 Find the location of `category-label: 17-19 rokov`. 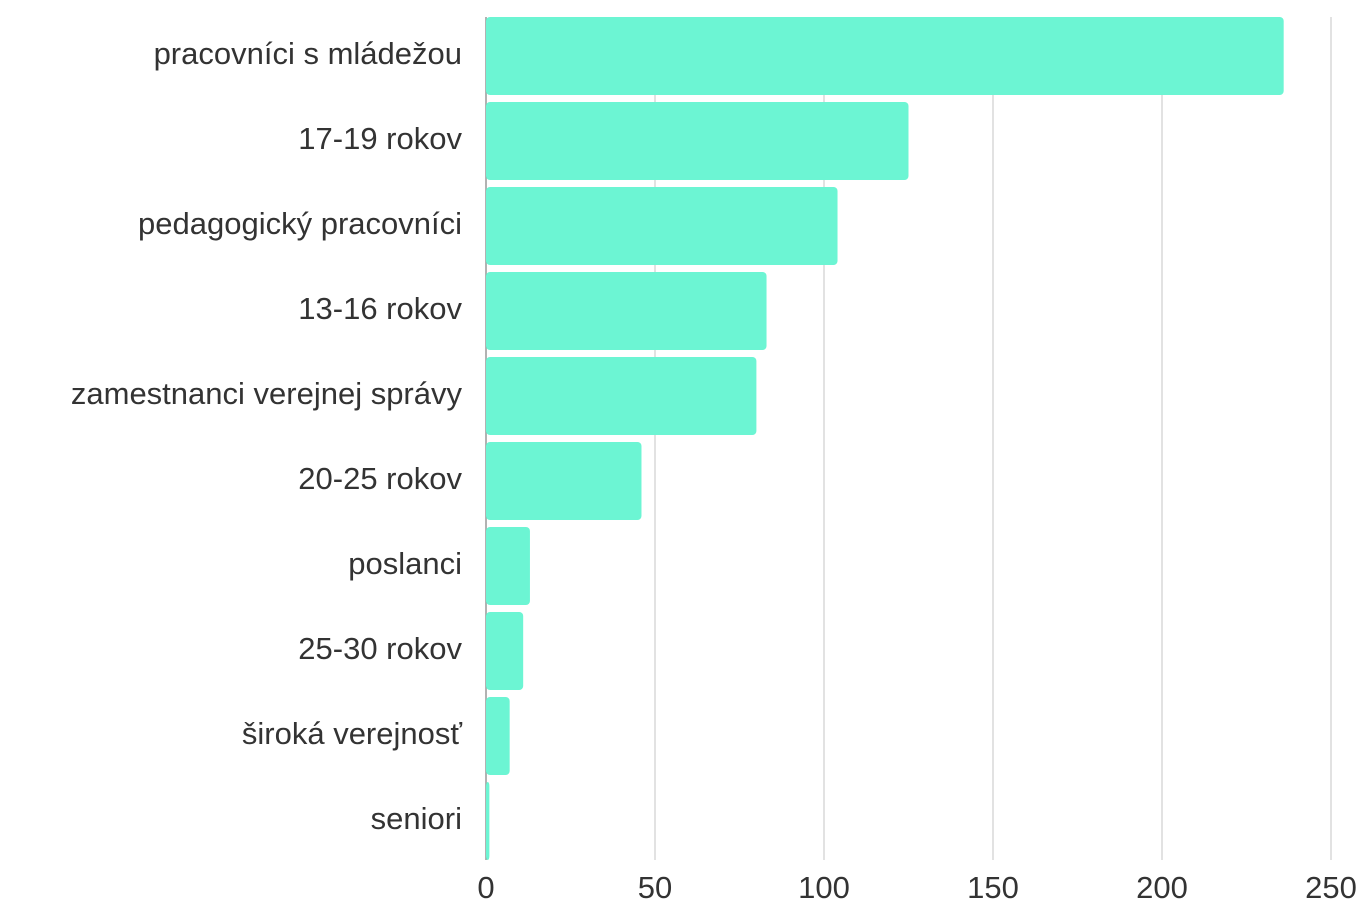

category-label: 17-19 rokov is located at coordinates (380, 138).